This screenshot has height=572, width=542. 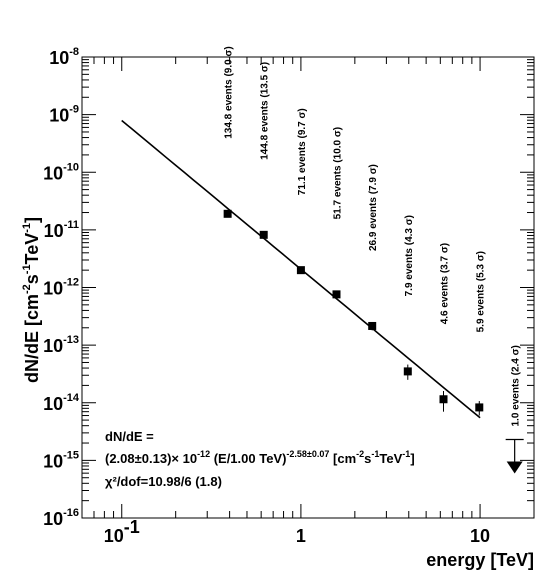 I want to click on event-label: 71.1 events (9.7 σ), so click(x=302, y=151).